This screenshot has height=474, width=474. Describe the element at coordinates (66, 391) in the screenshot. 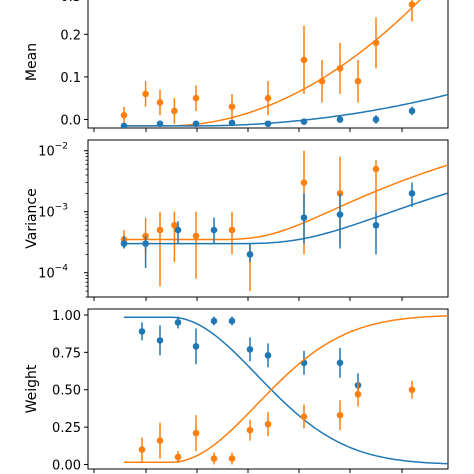

I see `y-tick-label: 0.50` at that location.